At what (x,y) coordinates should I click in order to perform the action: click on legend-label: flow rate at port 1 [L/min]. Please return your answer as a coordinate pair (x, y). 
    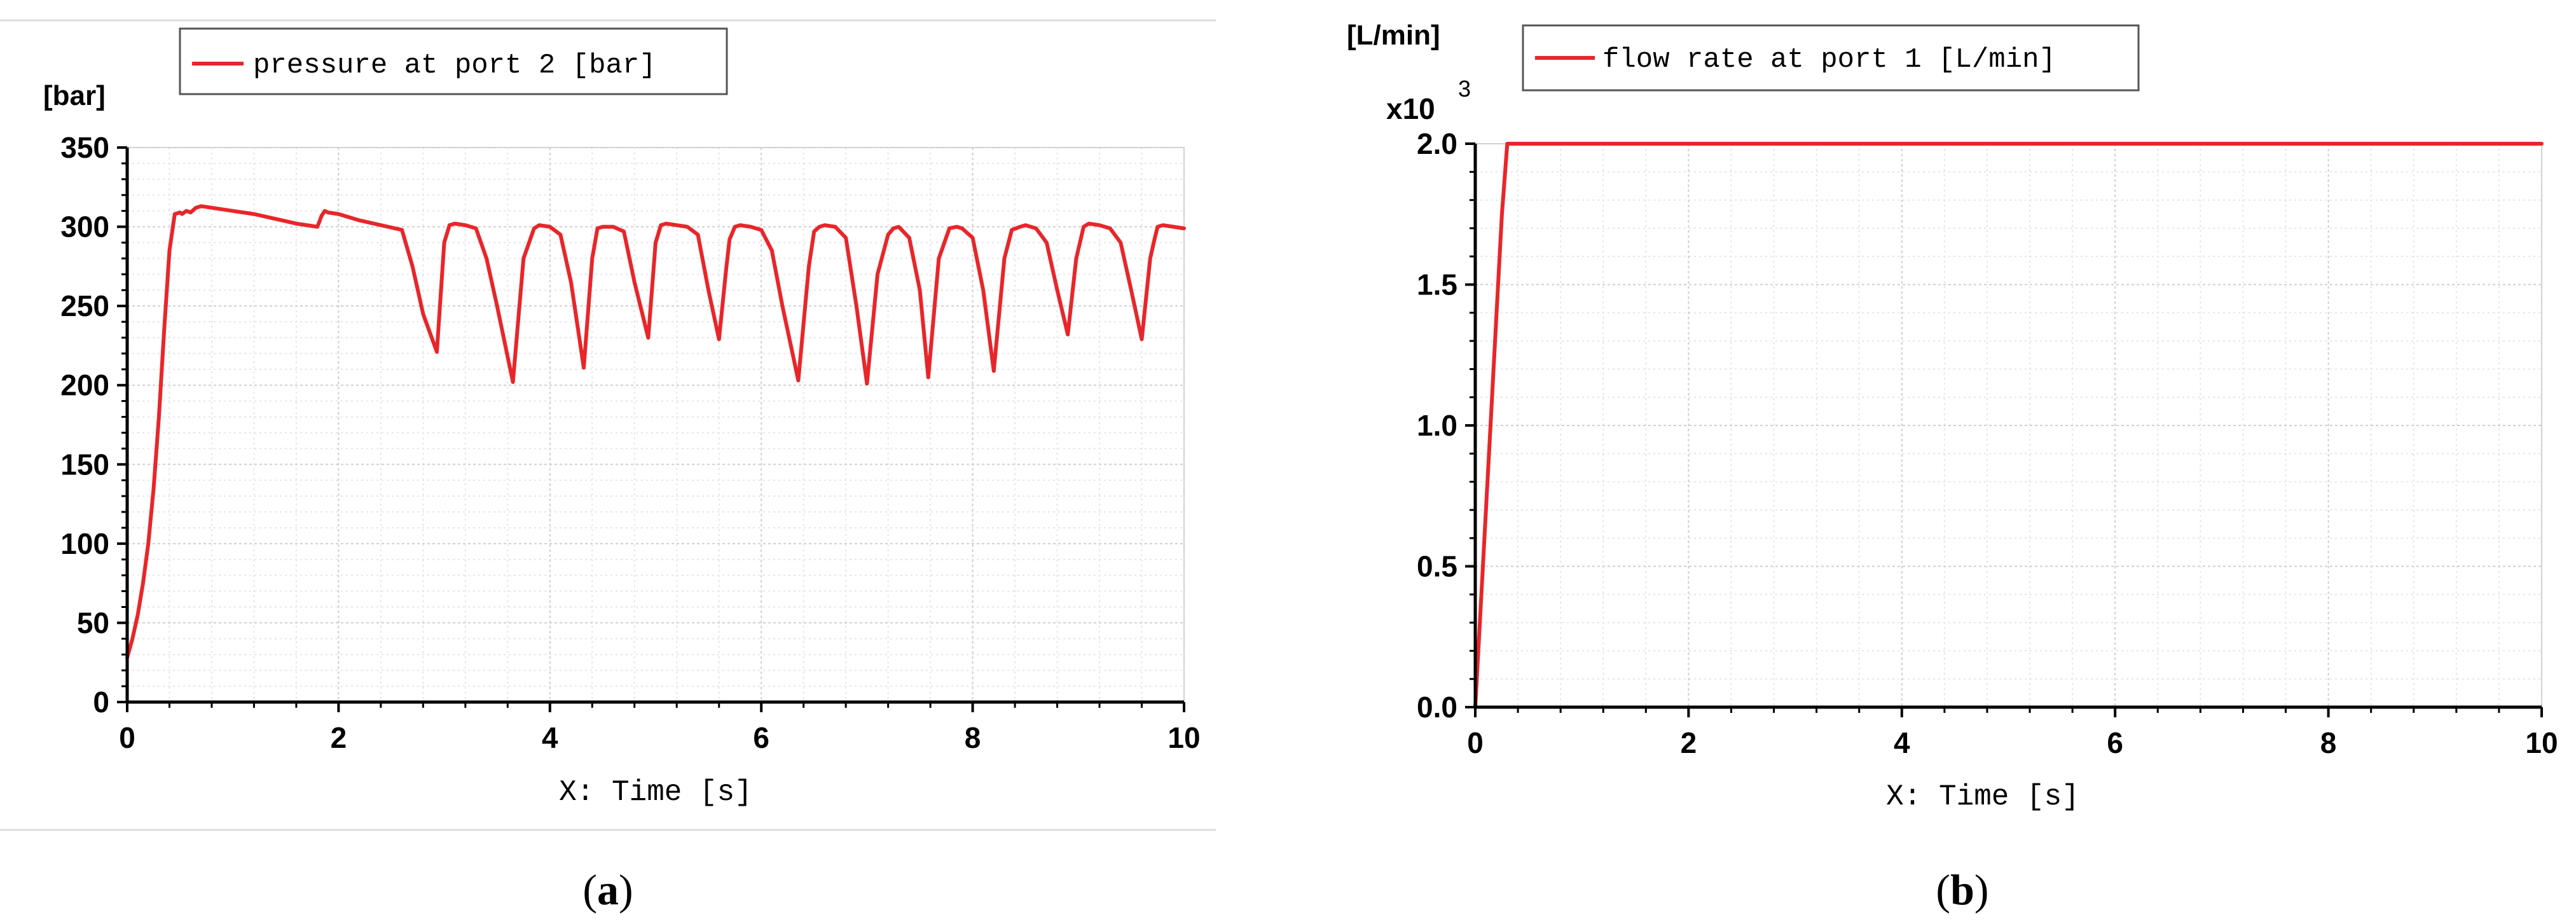
    Looking at the image, I should click on (1829, 60).